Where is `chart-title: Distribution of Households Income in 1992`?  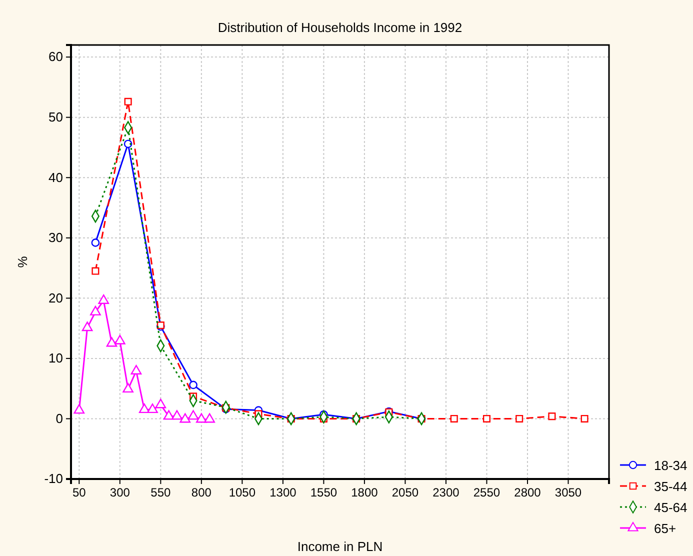
chart-title: Distribution of Households Income in 1992 is located at coordinates (340, 27).